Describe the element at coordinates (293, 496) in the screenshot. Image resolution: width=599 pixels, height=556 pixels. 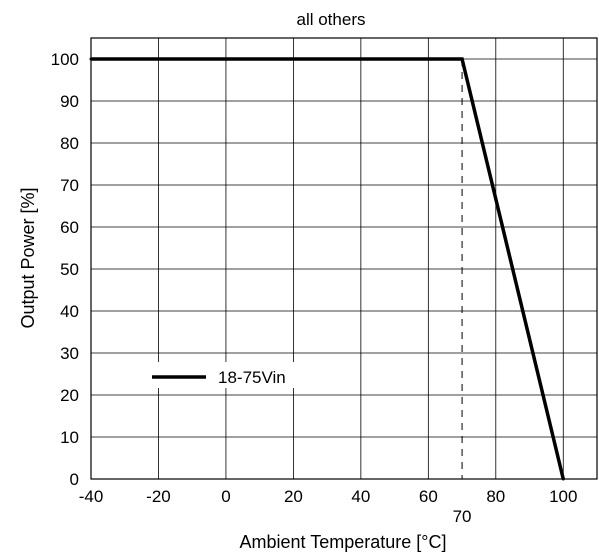
I see `x-tick-label: 20` at that location.